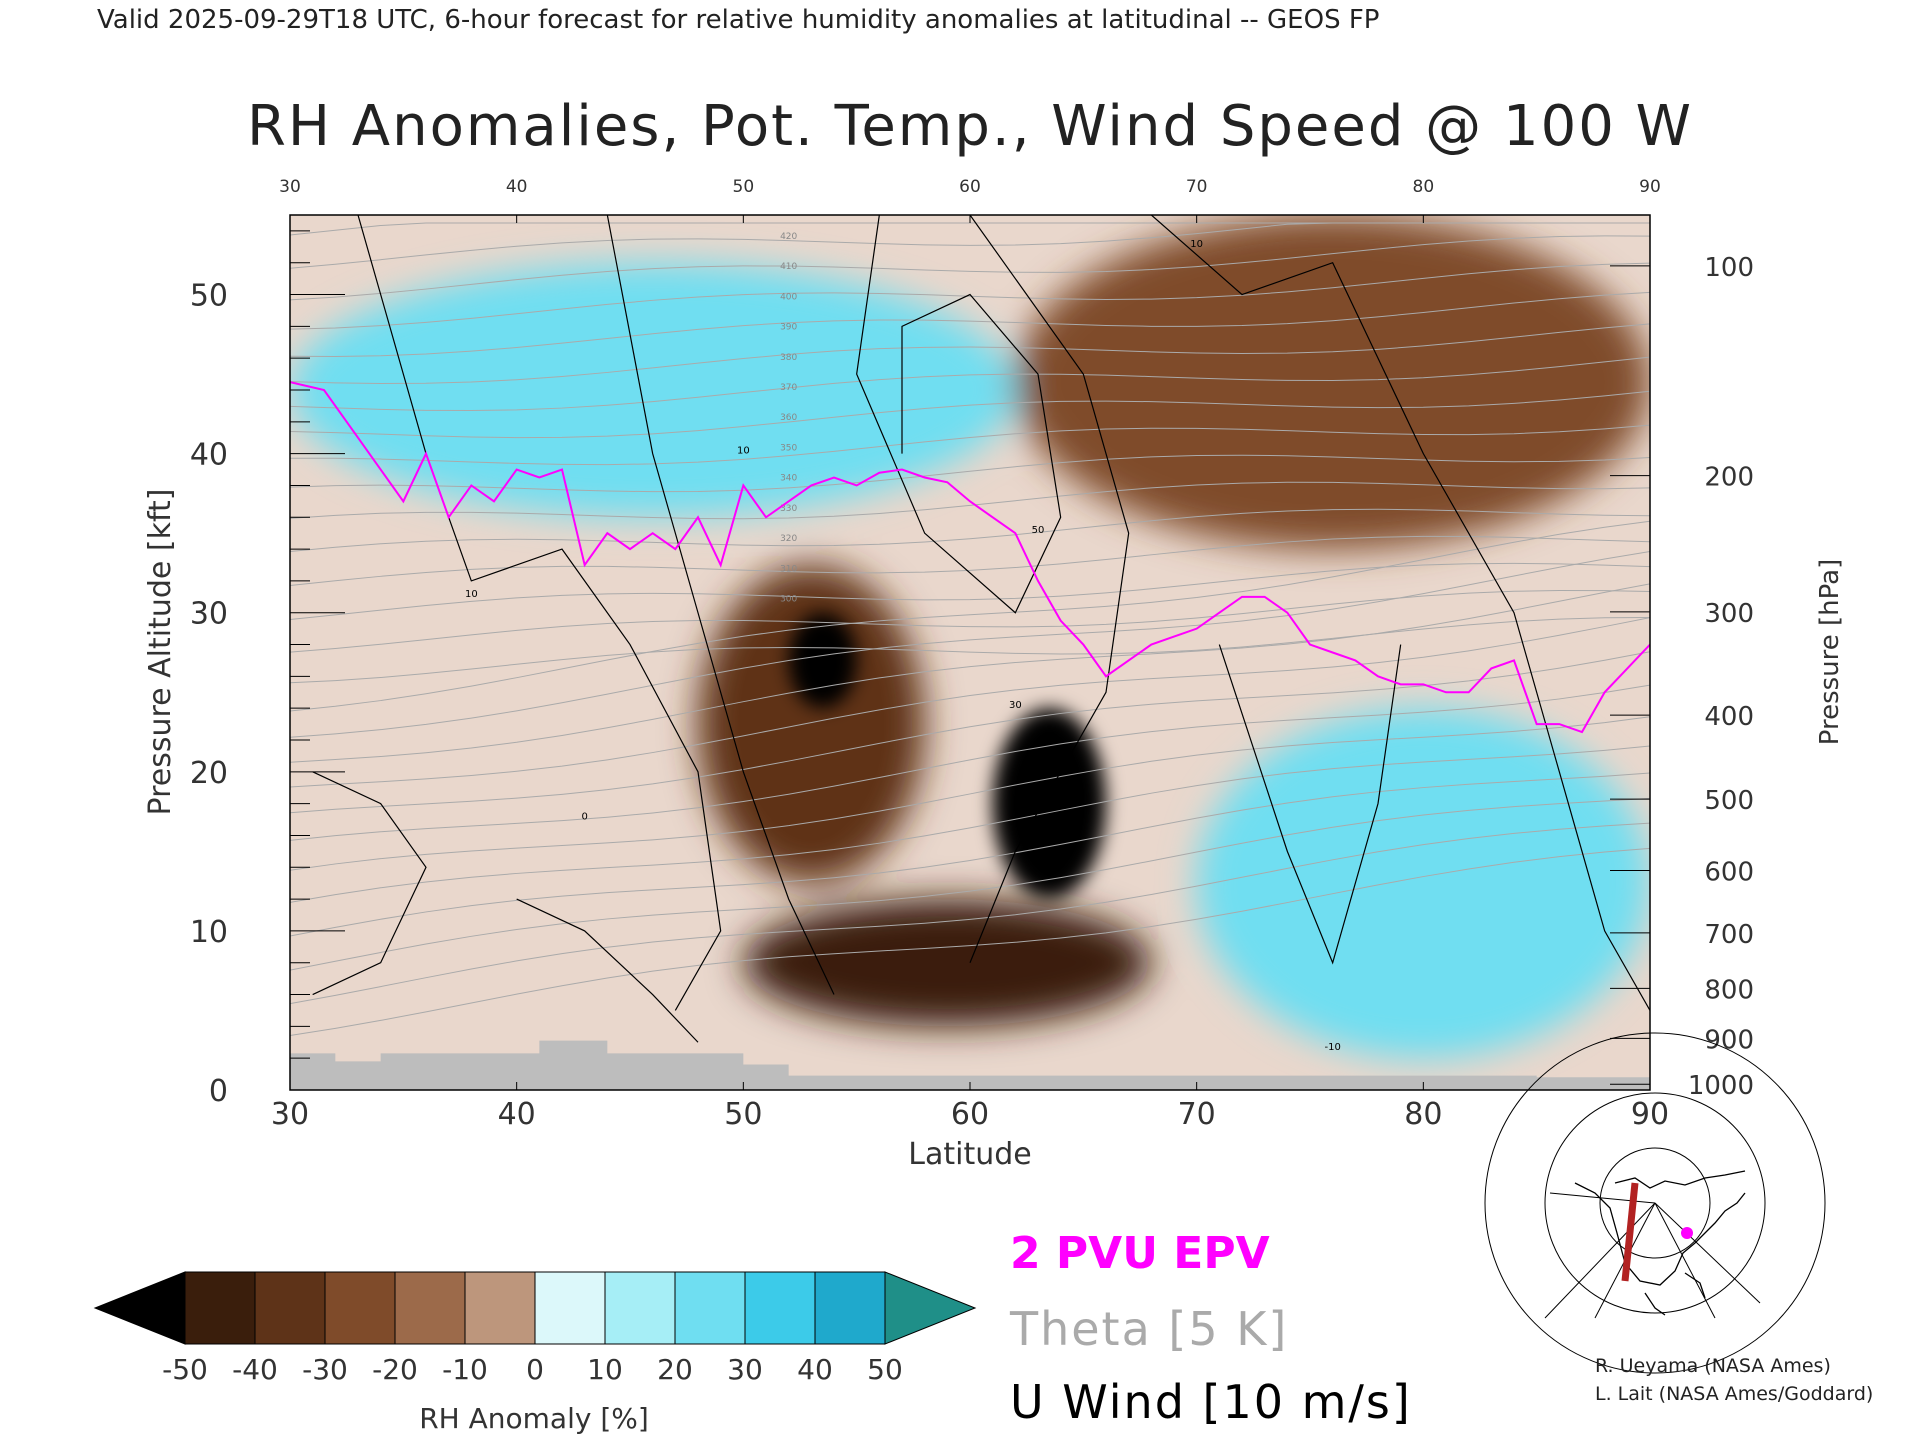 This screenshot has height=1440, width=1920. I want to click on right-tick-label: 600, so click(1729, 873).